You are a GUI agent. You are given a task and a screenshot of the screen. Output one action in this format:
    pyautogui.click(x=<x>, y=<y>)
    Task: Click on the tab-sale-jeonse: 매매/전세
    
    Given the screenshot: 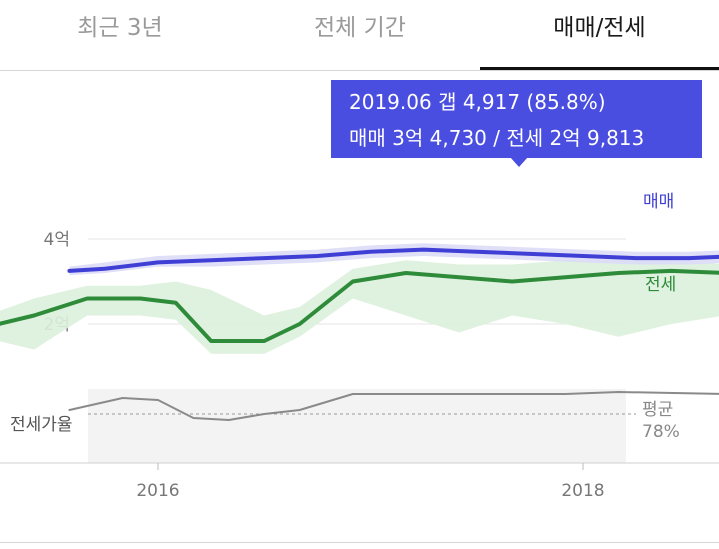 What is the action you would take?
    pyautogui.click(x=599, y=35)
    